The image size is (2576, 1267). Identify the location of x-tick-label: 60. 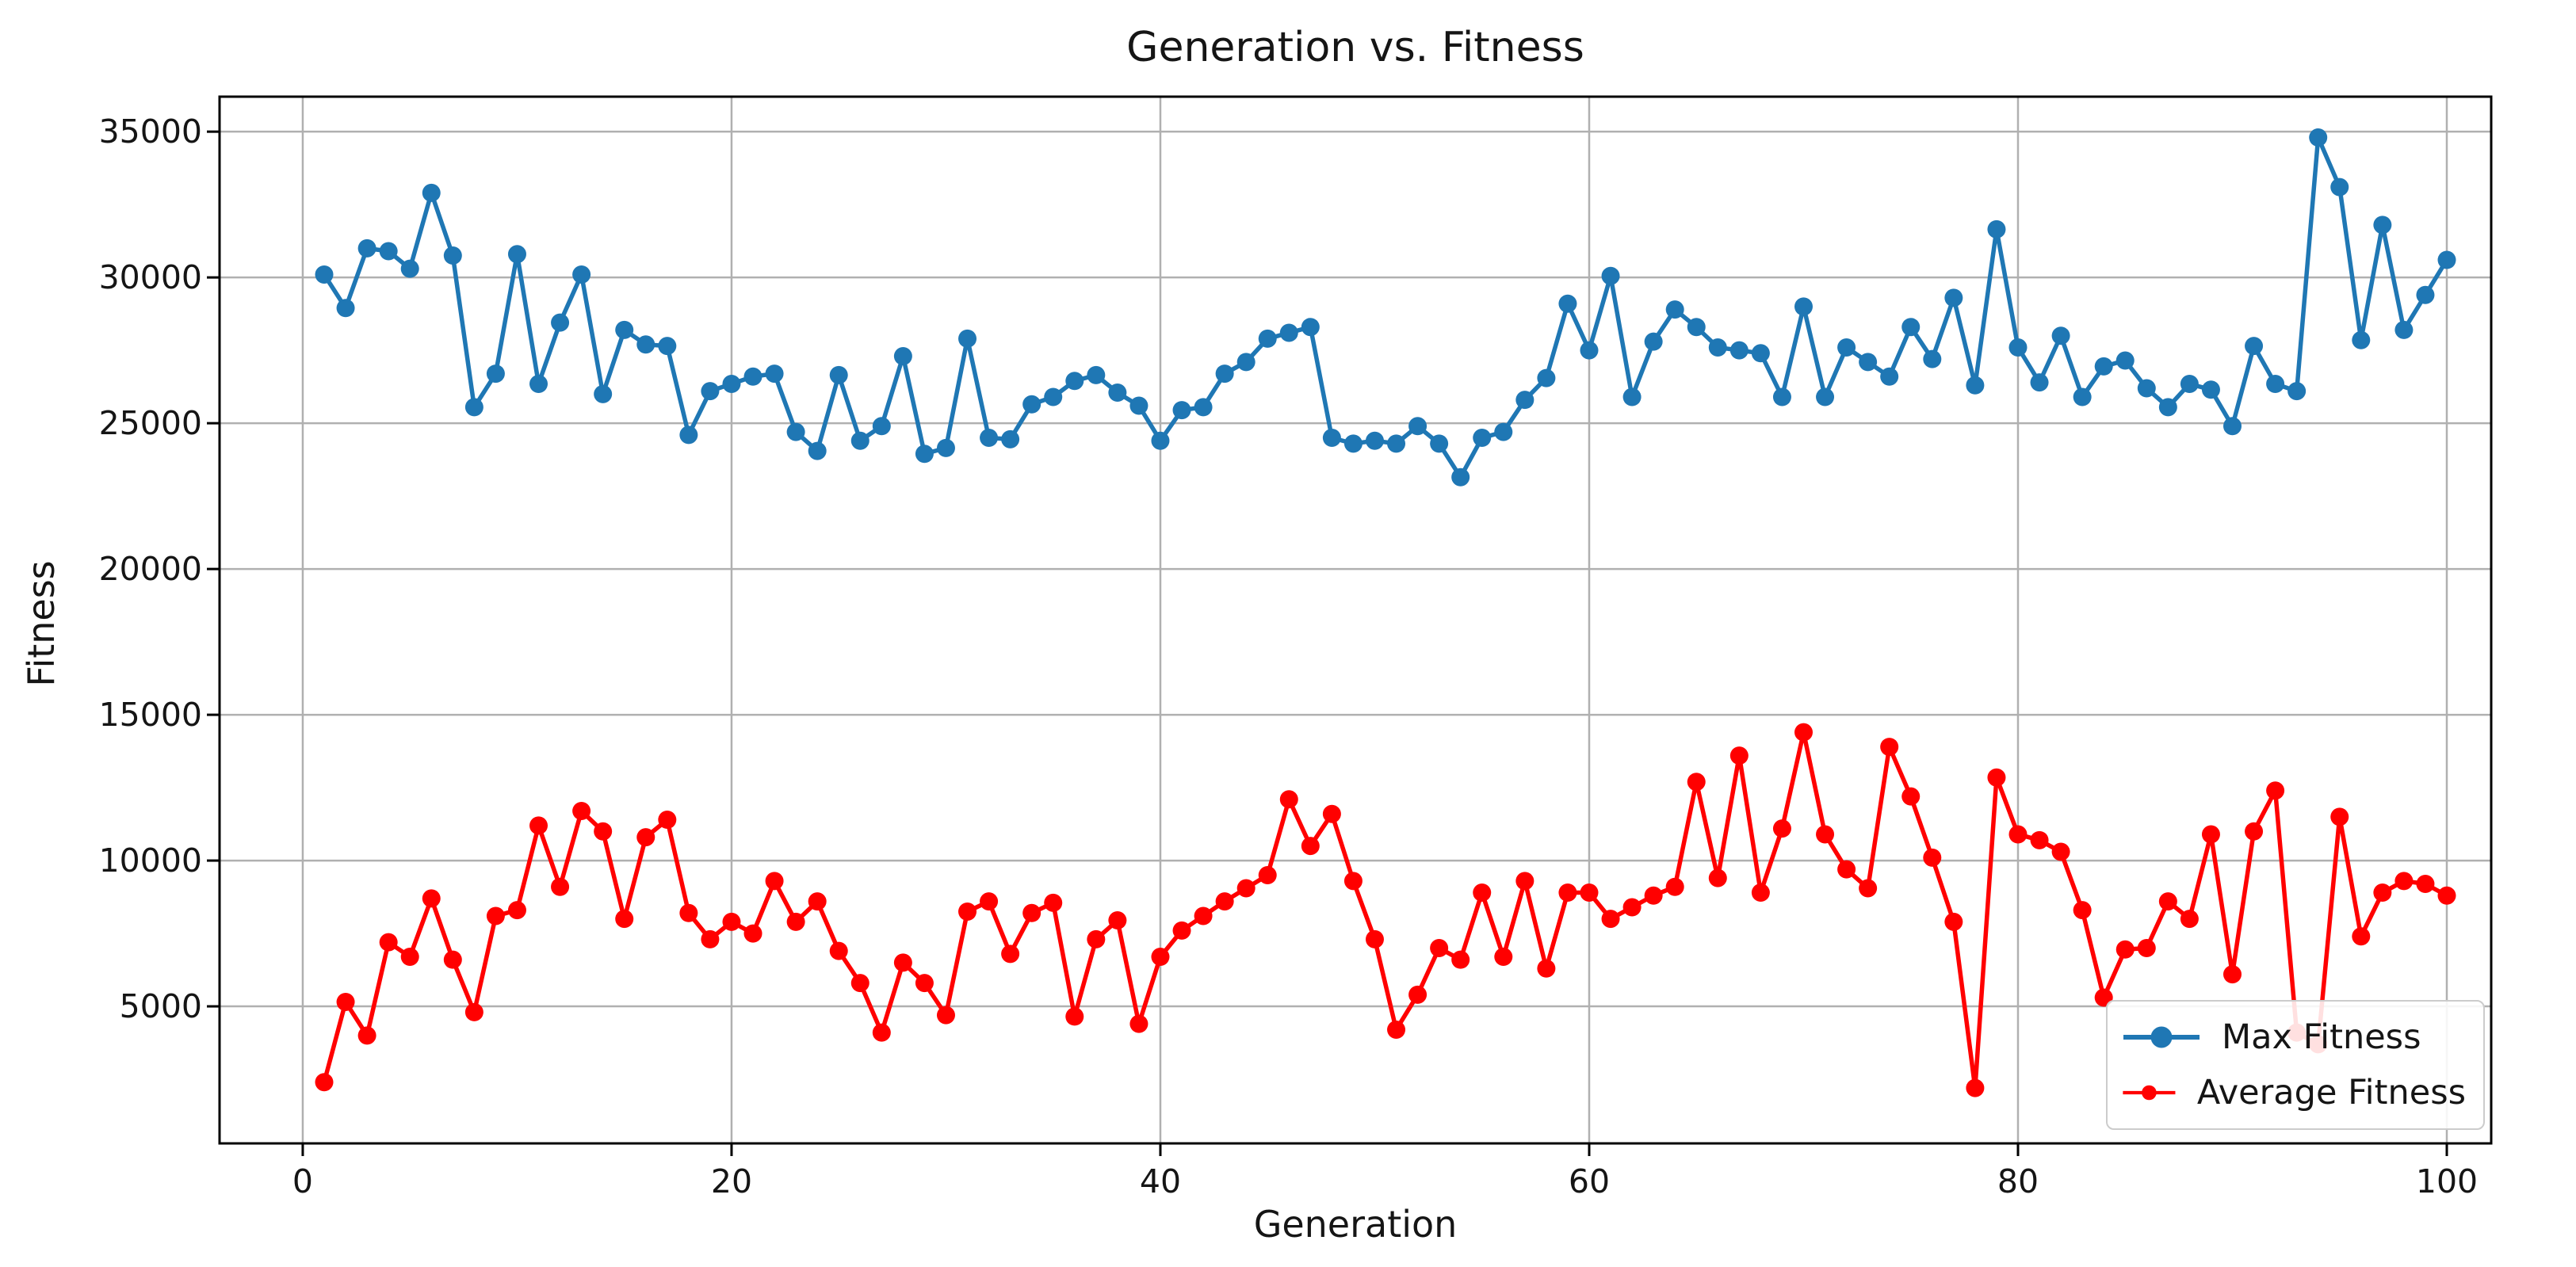
(1589, 1181).